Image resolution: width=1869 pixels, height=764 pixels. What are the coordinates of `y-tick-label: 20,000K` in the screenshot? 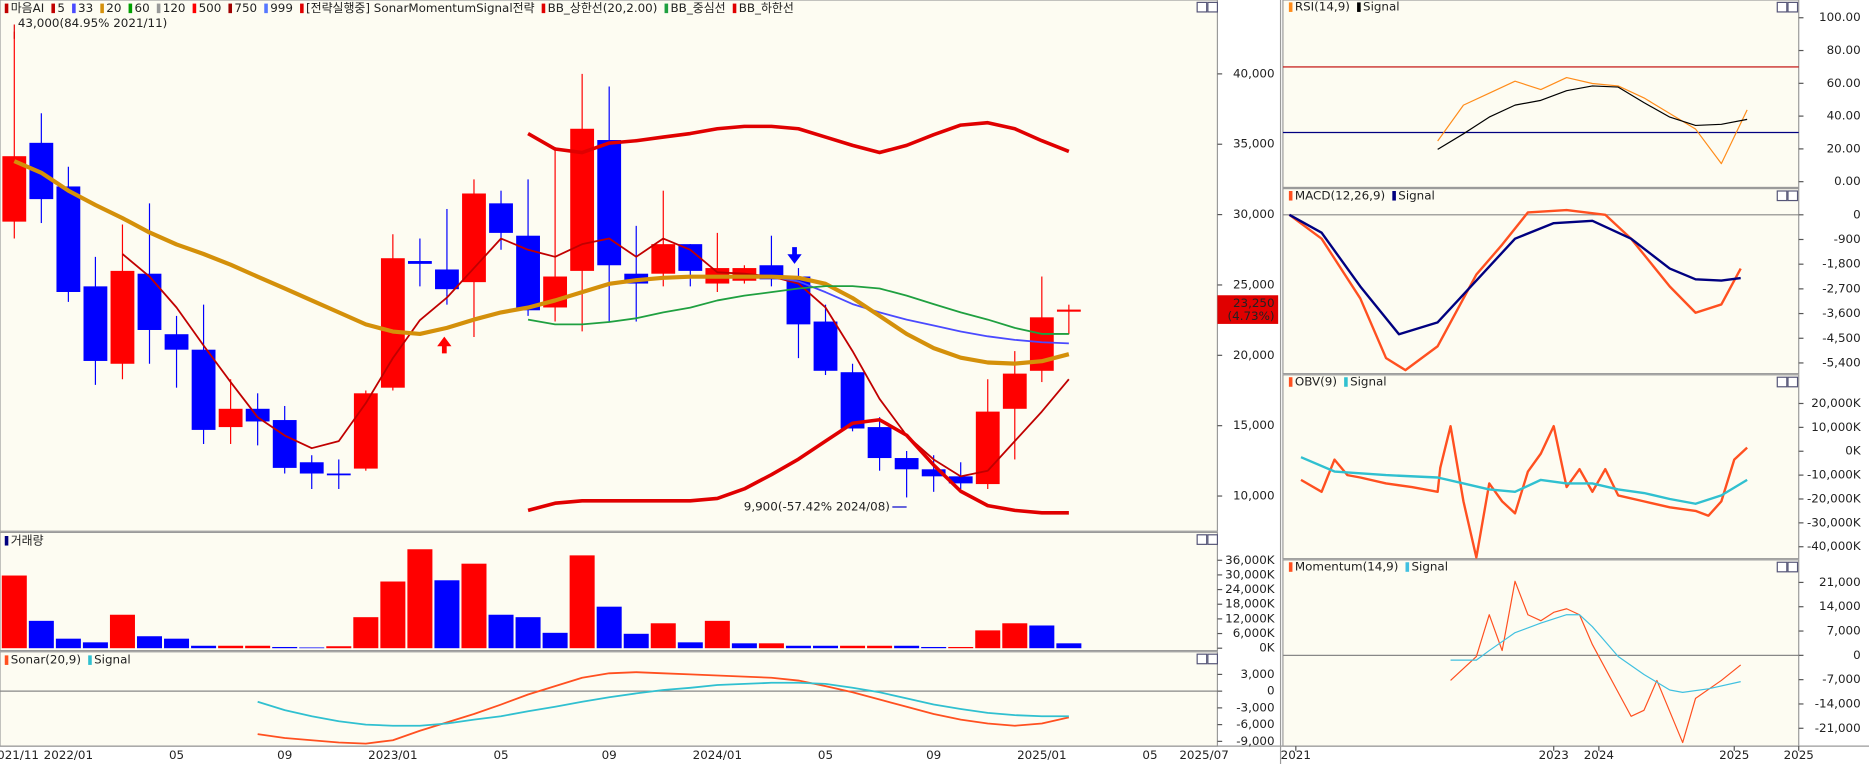 It's located at (1836, 403).